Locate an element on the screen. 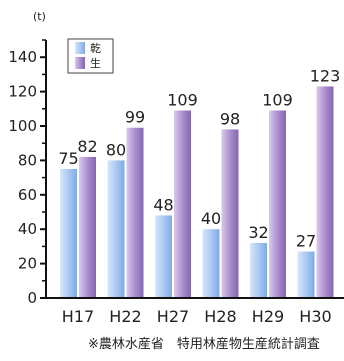  y-tick-label: 60 is located at coordinates (27, 195).